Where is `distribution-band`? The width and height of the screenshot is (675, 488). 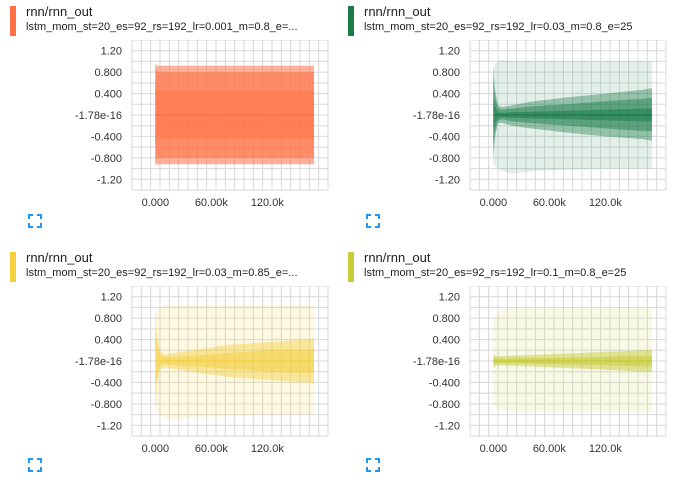 distribution-band is located at coordinates (234, 359).